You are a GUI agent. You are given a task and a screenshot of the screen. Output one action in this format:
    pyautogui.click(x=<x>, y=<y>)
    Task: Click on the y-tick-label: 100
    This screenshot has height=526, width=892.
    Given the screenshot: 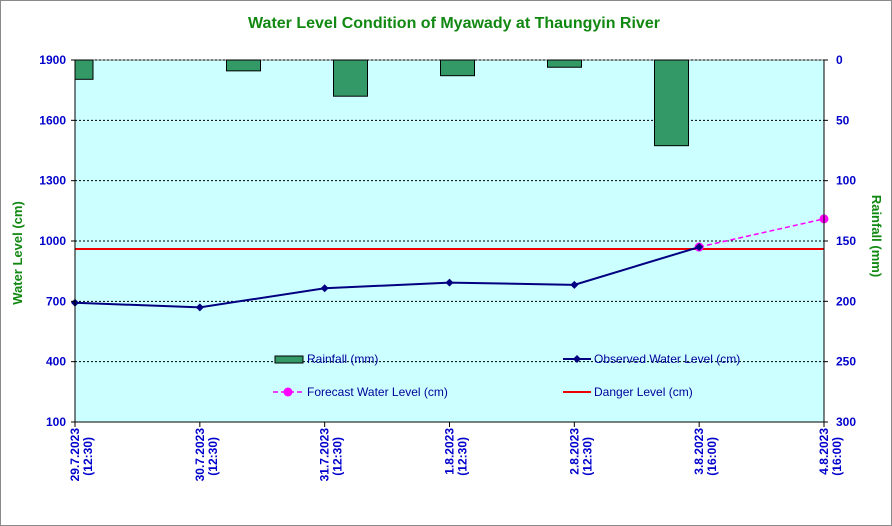 What is the action you would take?
    pyautogui.click(x=56, y=422)
    